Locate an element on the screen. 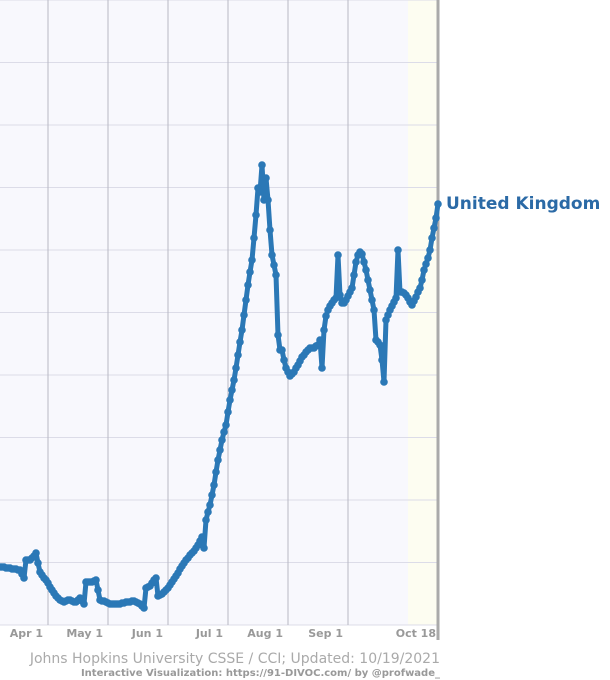  x-tick-label: Jul 1 is located at coordinates (209, 633).